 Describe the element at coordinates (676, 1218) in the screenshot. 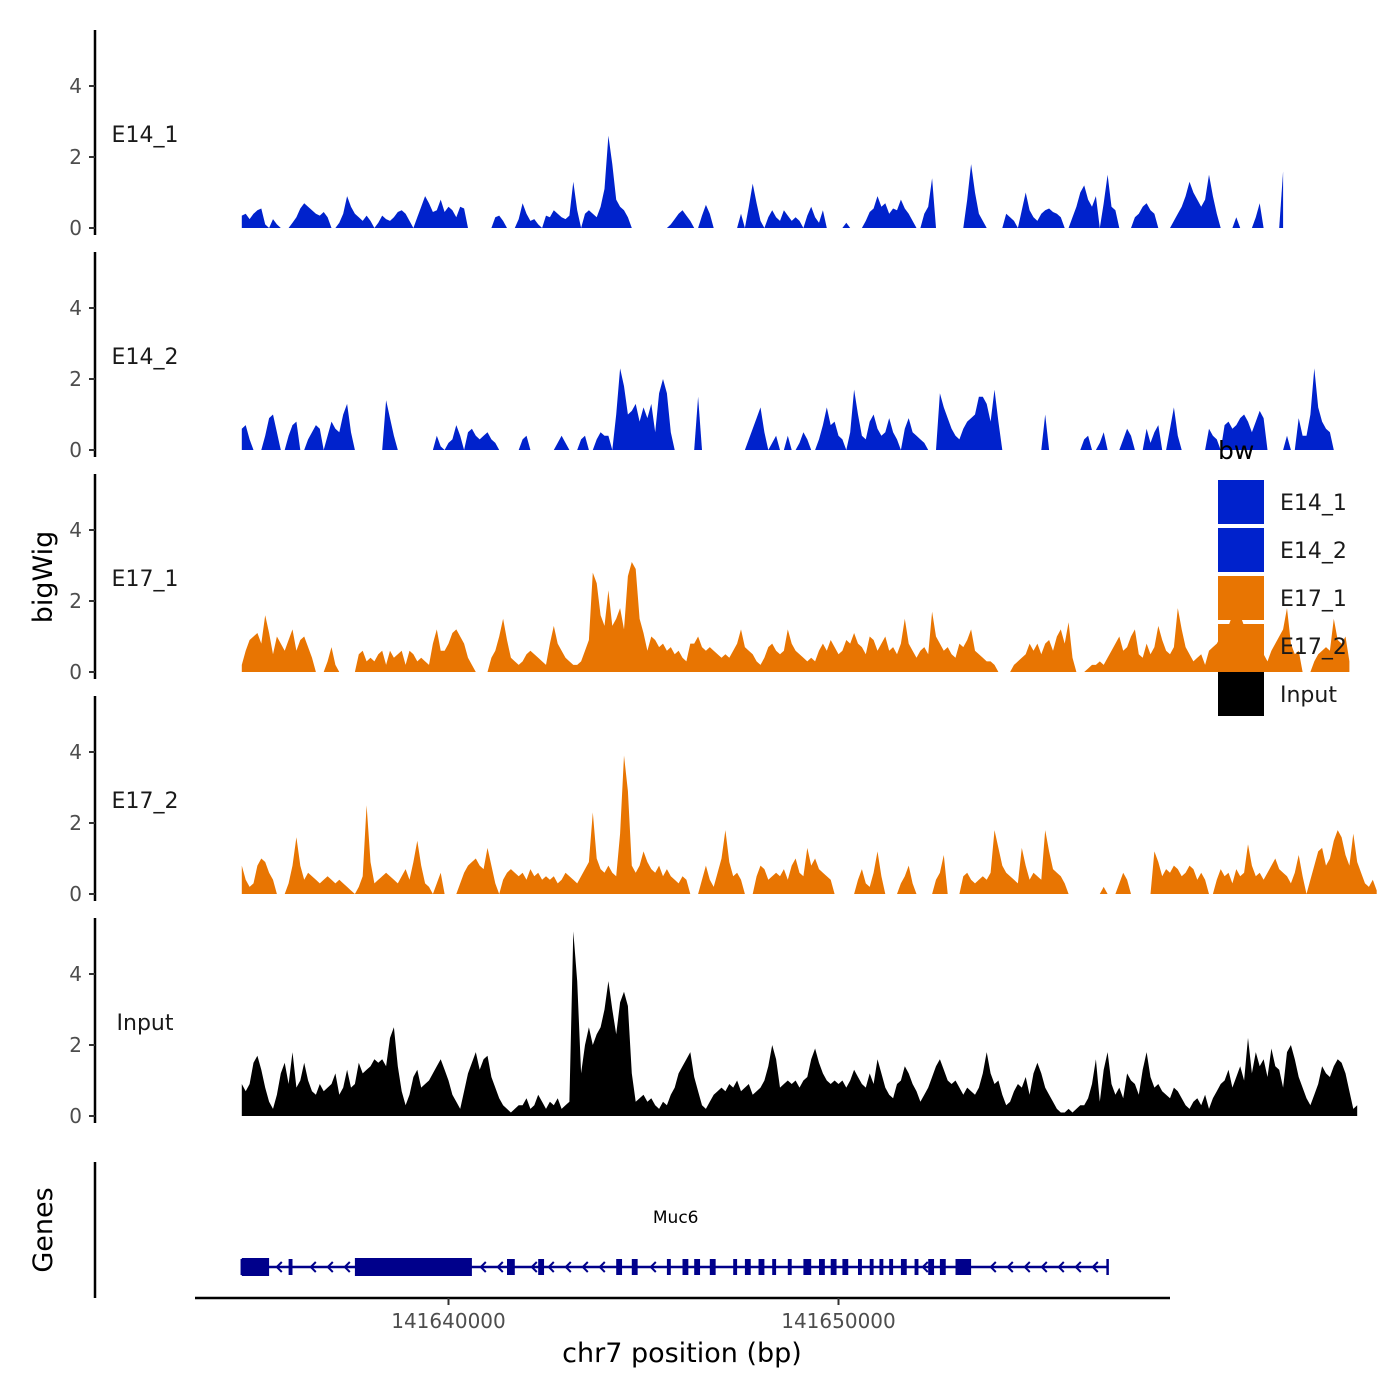

I see `gene-name-label: Muc6` at that location.